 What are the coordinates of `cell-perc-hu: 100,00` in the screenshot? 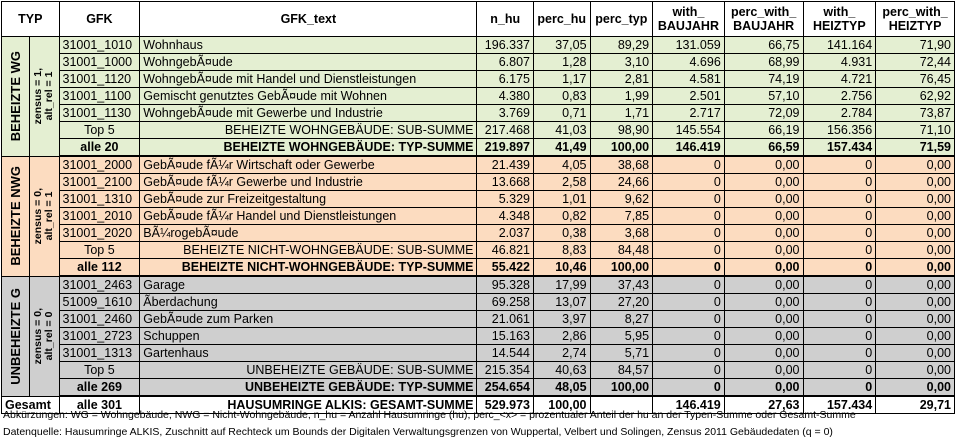 It's located at (561, 404).